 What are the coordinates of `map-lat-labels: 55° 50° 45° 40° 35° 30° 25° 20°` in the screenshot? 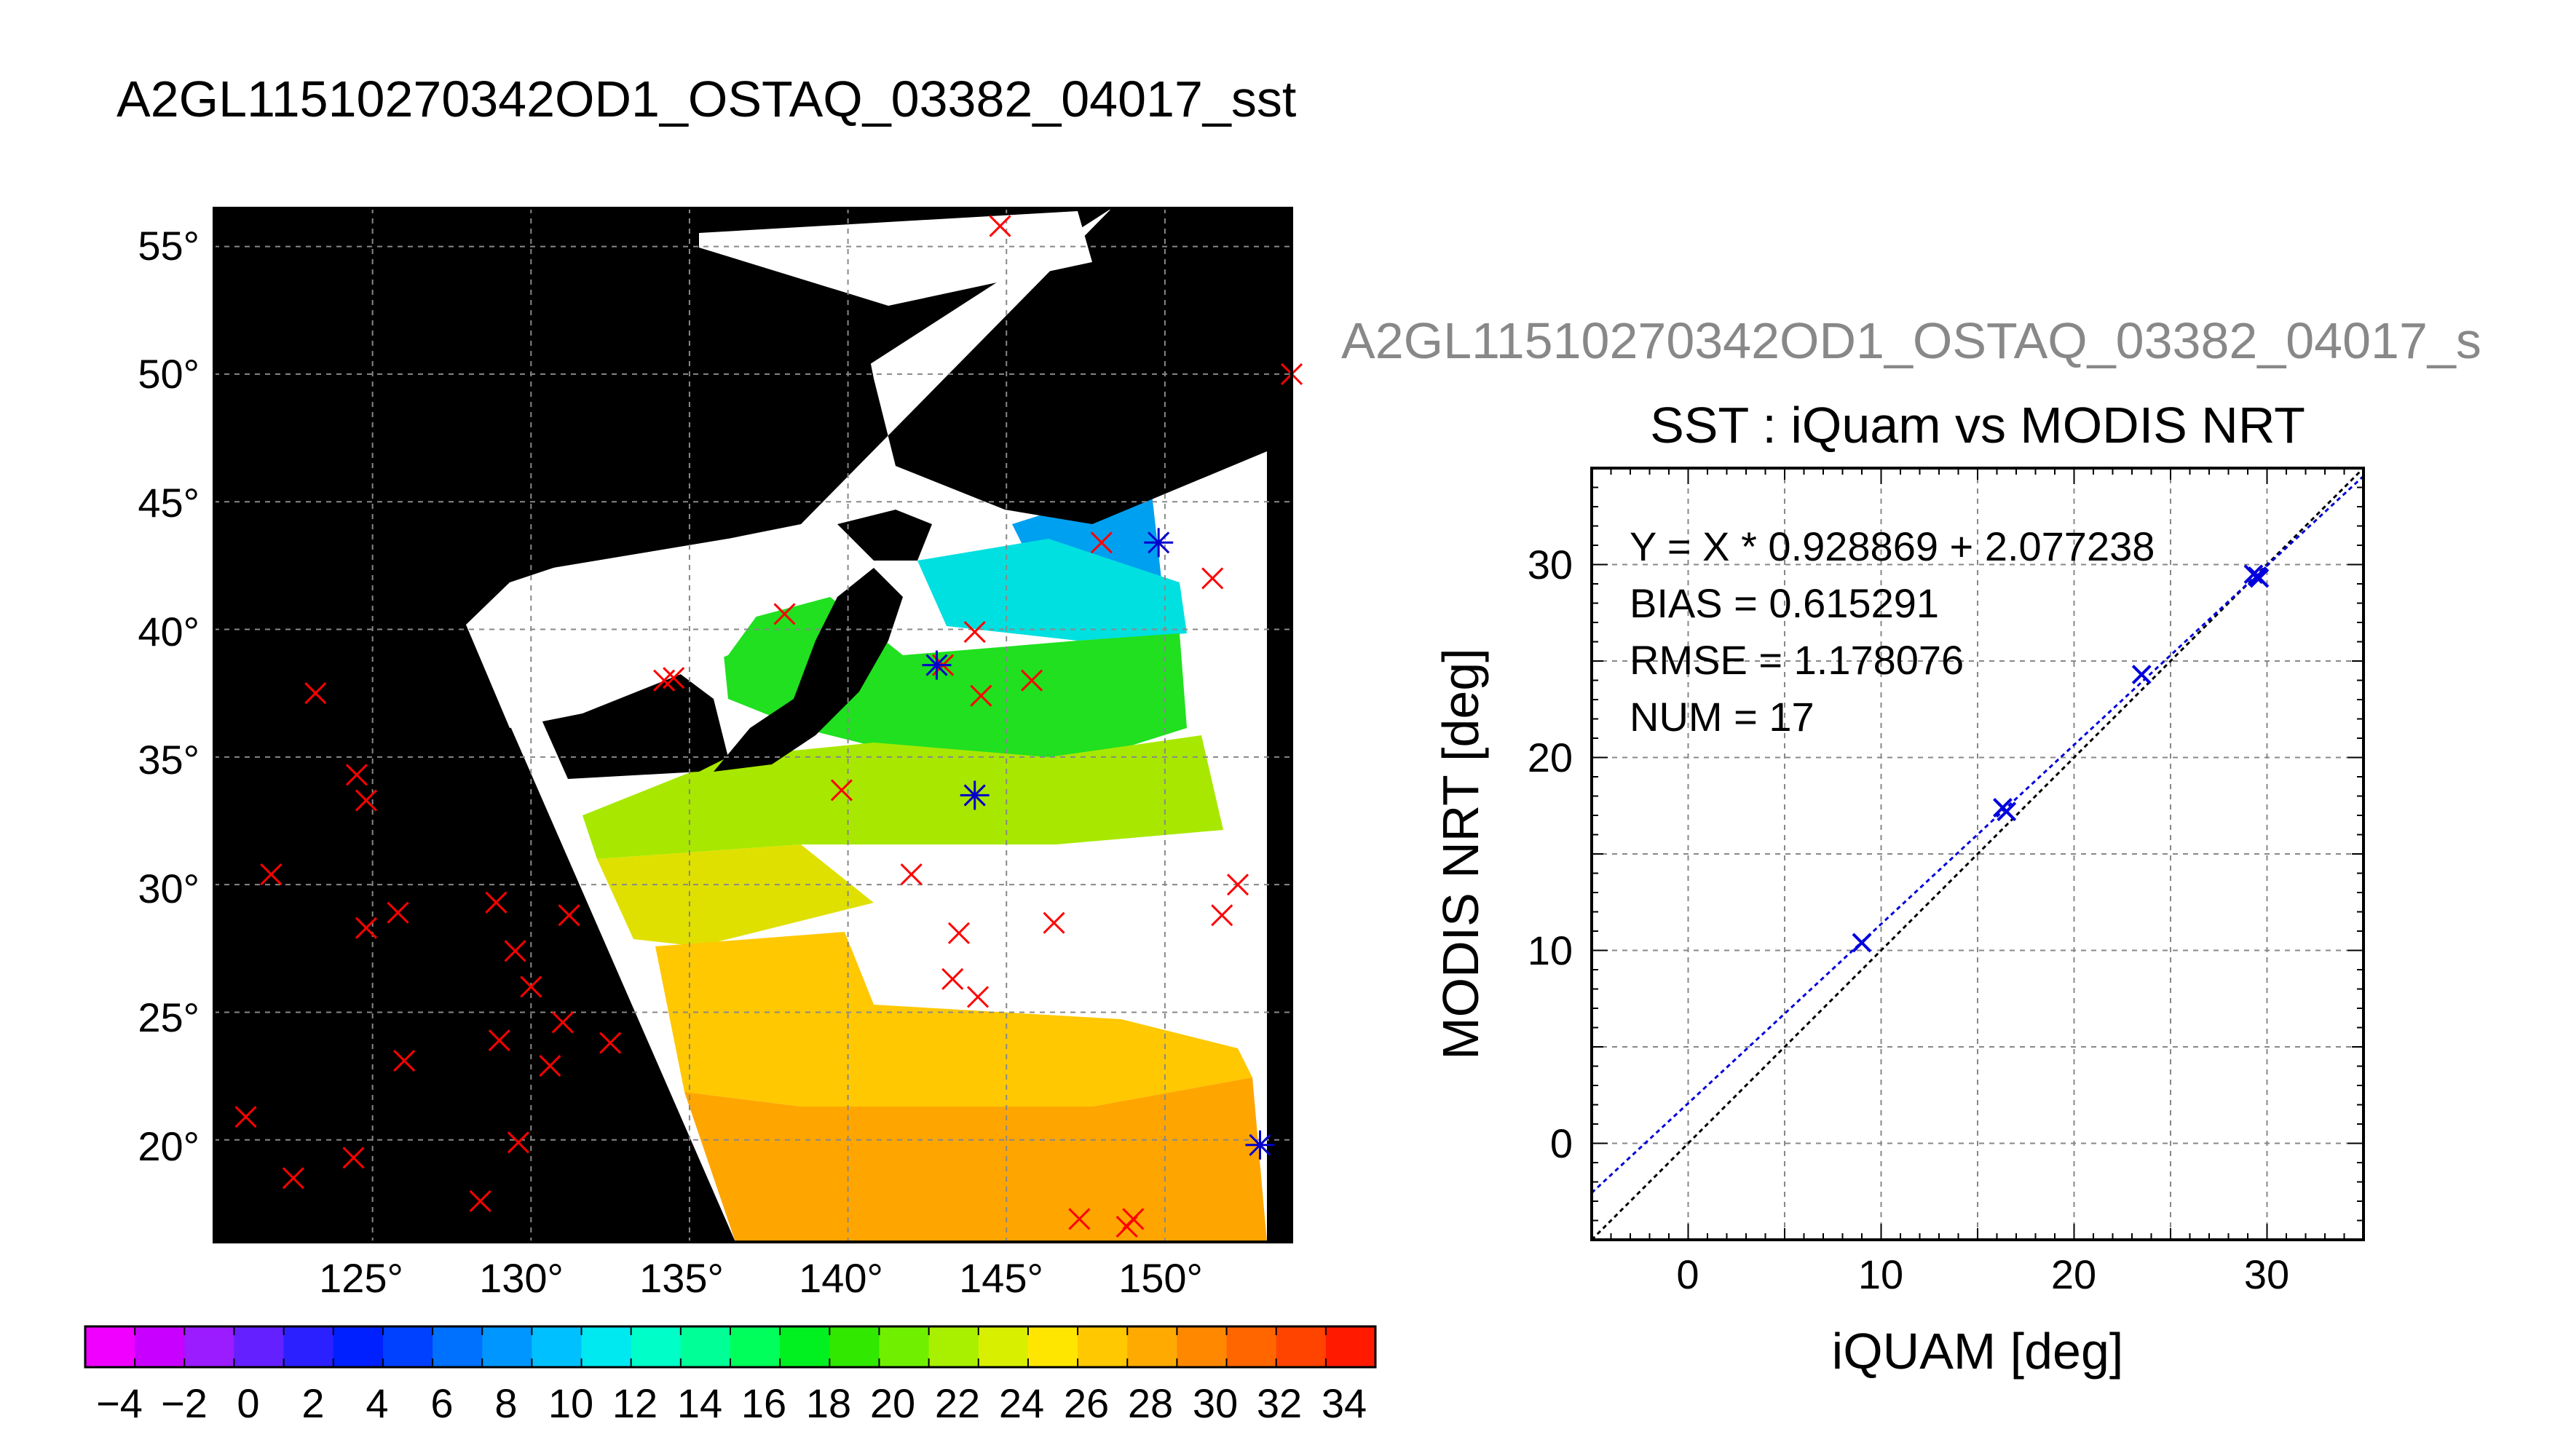 It's located at (169, 696).